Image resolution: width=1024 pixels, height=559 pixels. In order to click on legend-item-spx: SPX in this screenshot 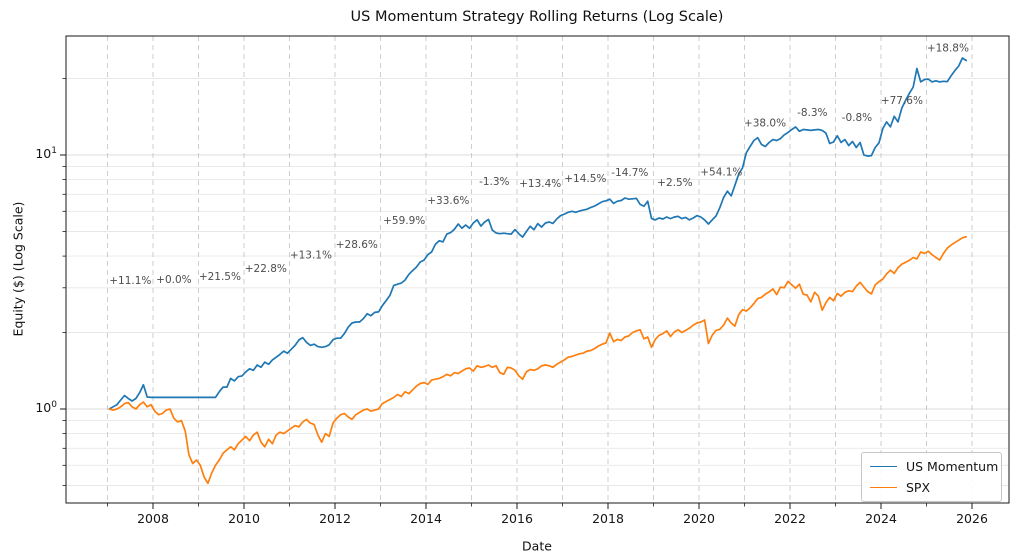, I will do `click(931, 487)`.